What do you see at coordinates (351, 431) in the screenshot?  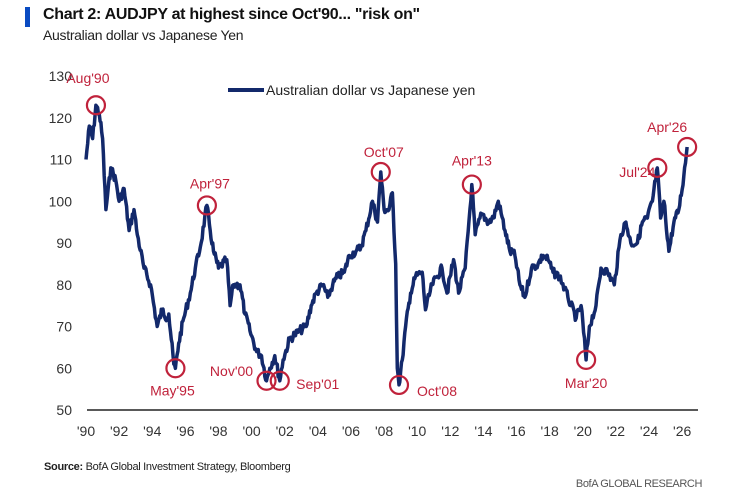 I see `x-tick-label: '06` at bounding box center [351, 431].